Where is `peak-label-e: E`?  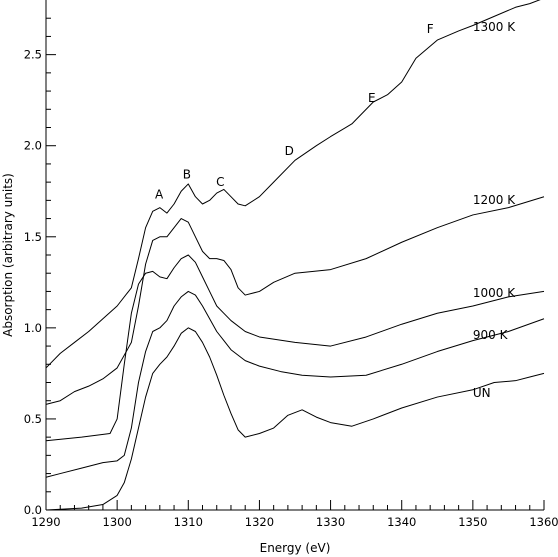 peak-label-e: E is located at coordinates (372, 98).